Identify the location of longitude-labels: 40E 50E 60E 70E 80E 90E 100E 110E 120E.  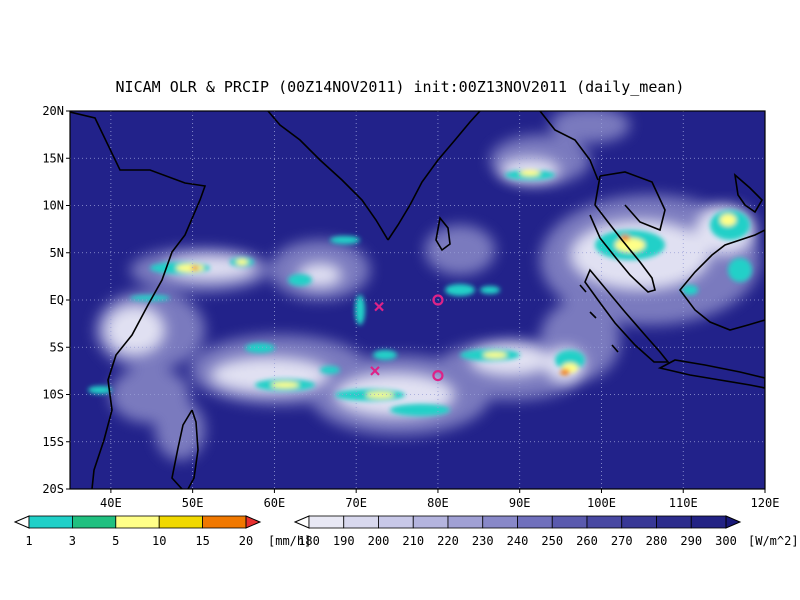
(439, 499).